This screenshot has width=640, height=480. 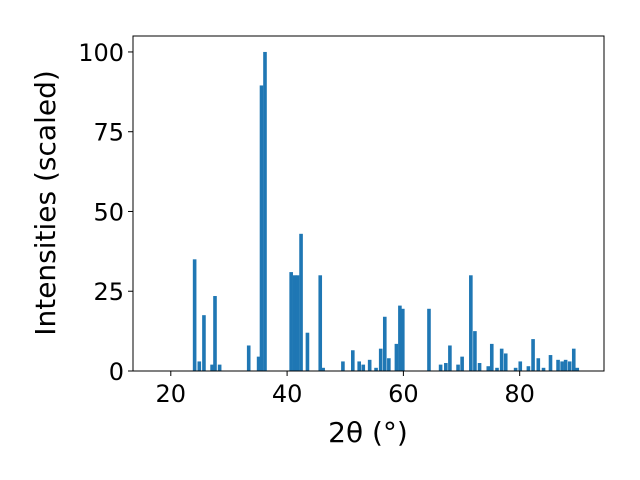 I want to click on y-axis-label: Intensities (scaled), so click(x=45, y=203).